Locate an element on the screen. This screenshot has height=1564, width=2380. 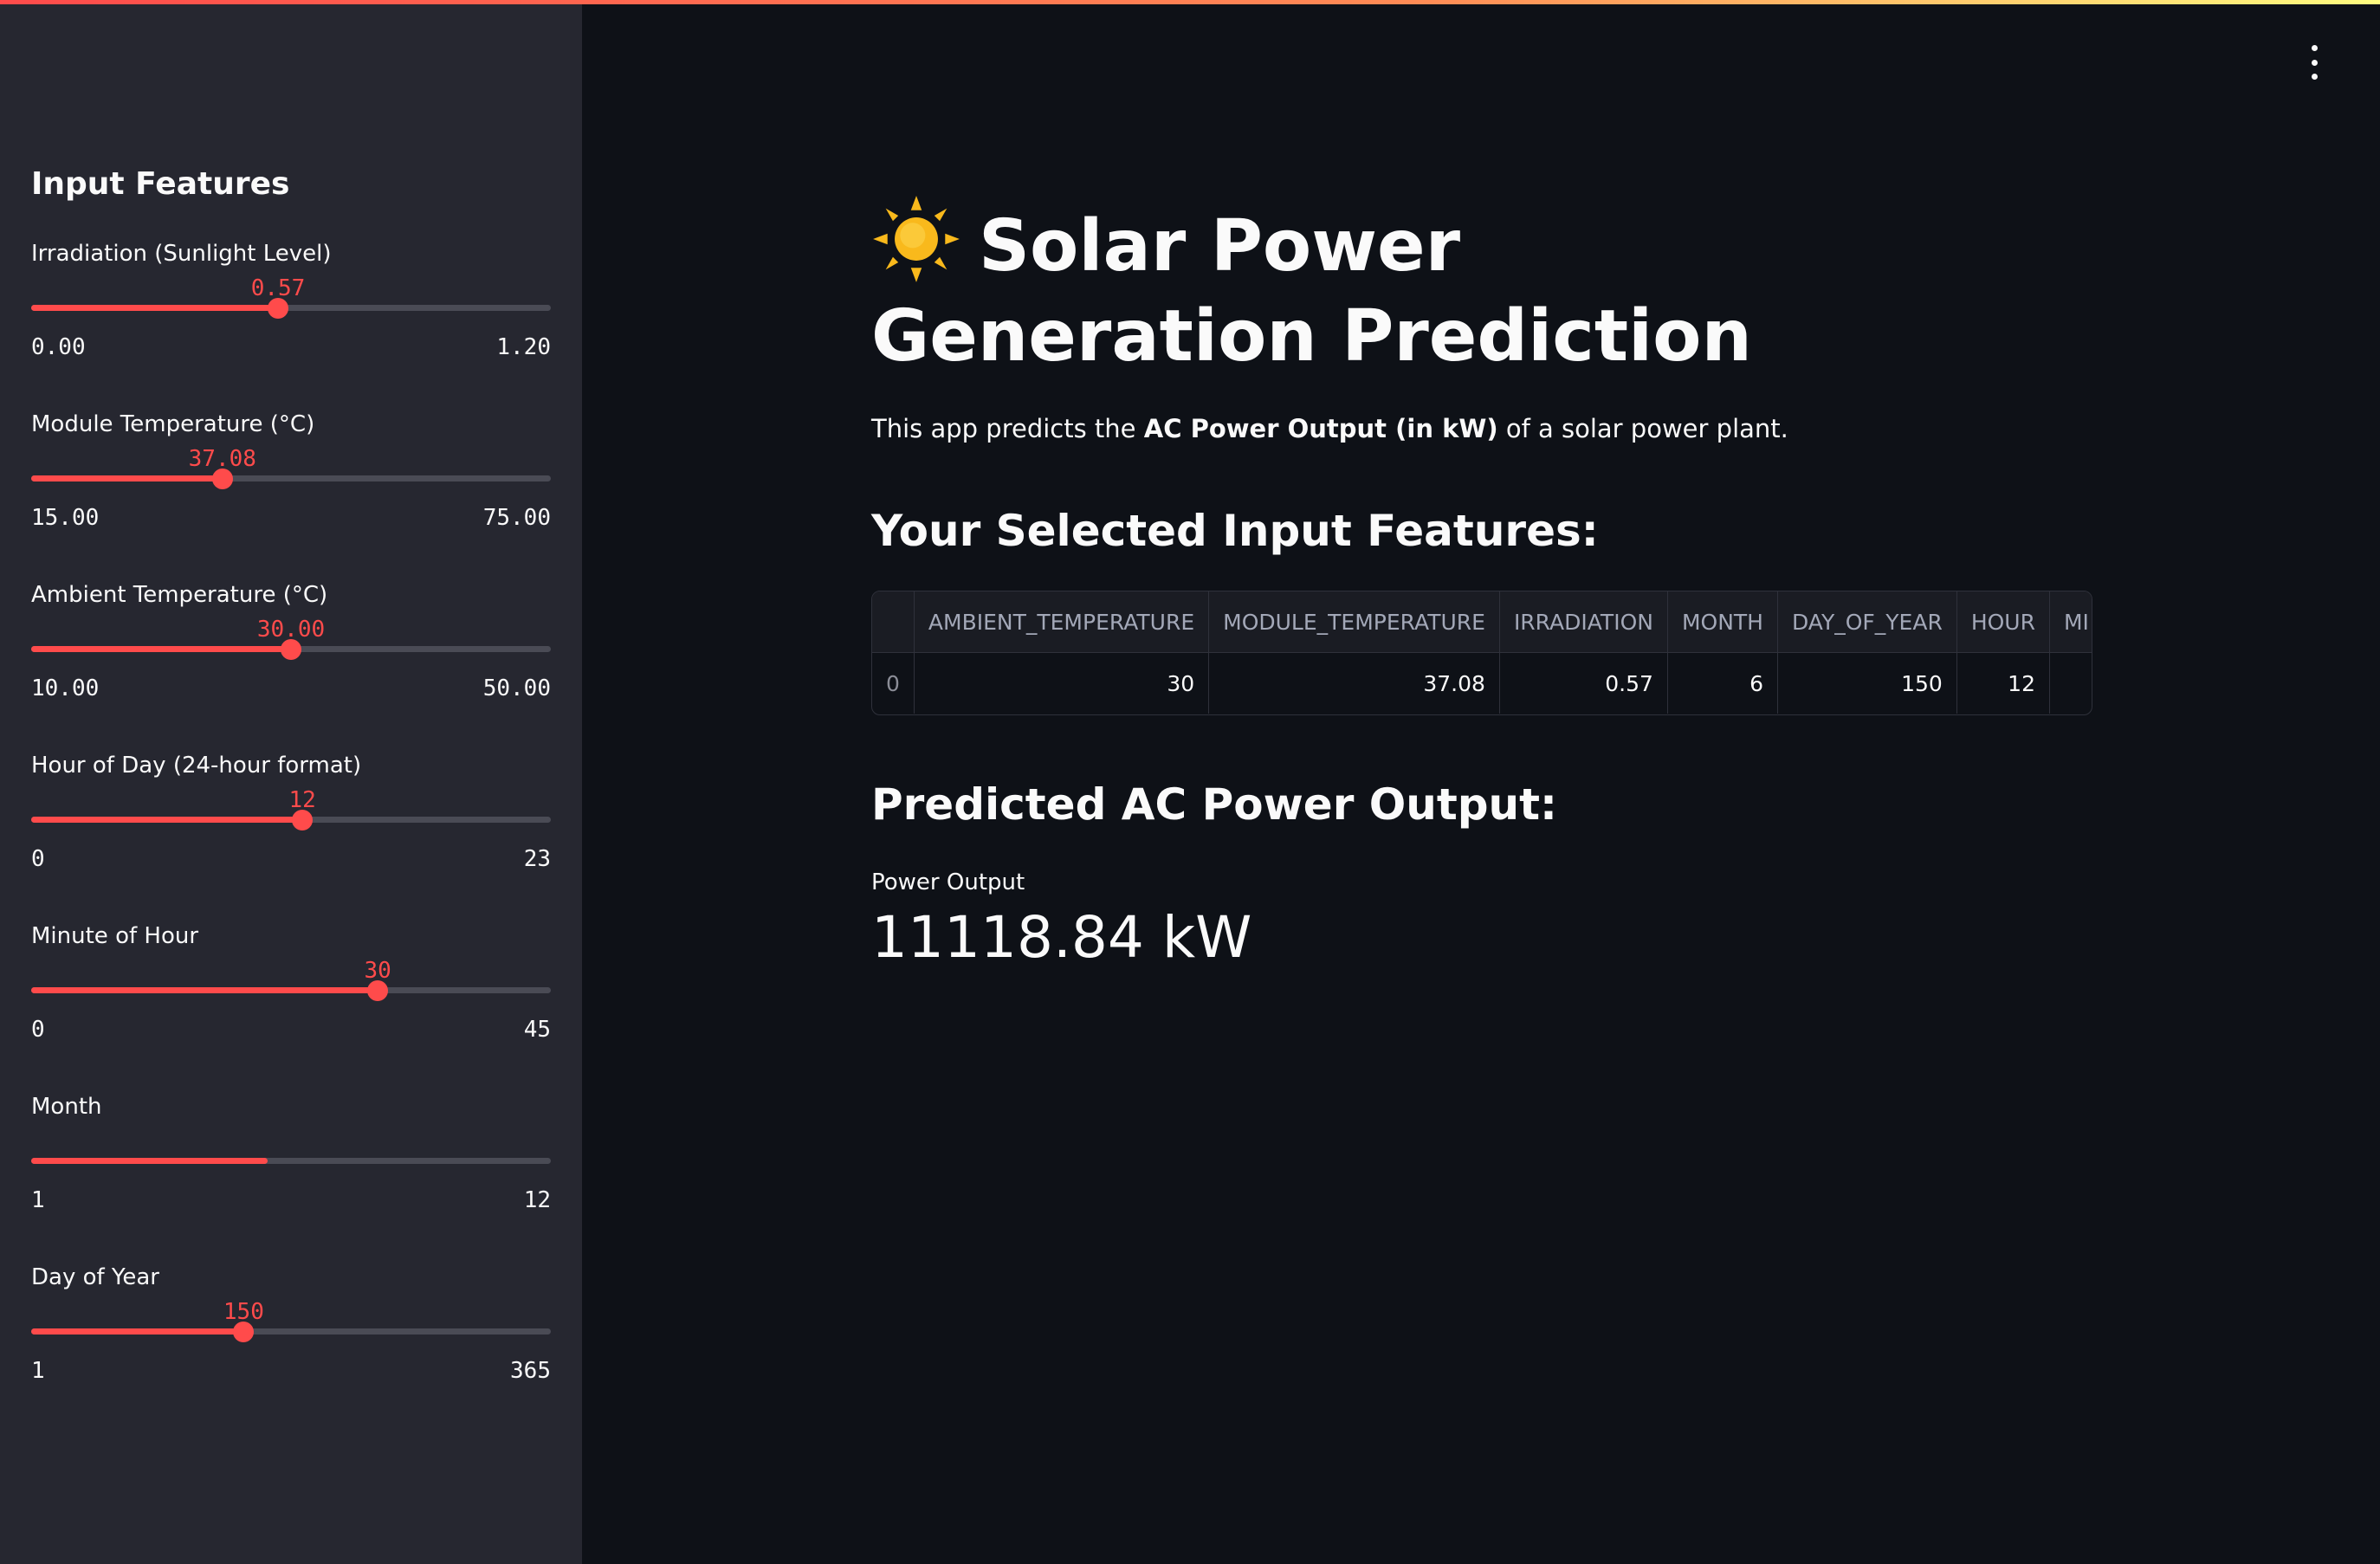
table-cell: 0.57 is located at coordinates (1583, 683).